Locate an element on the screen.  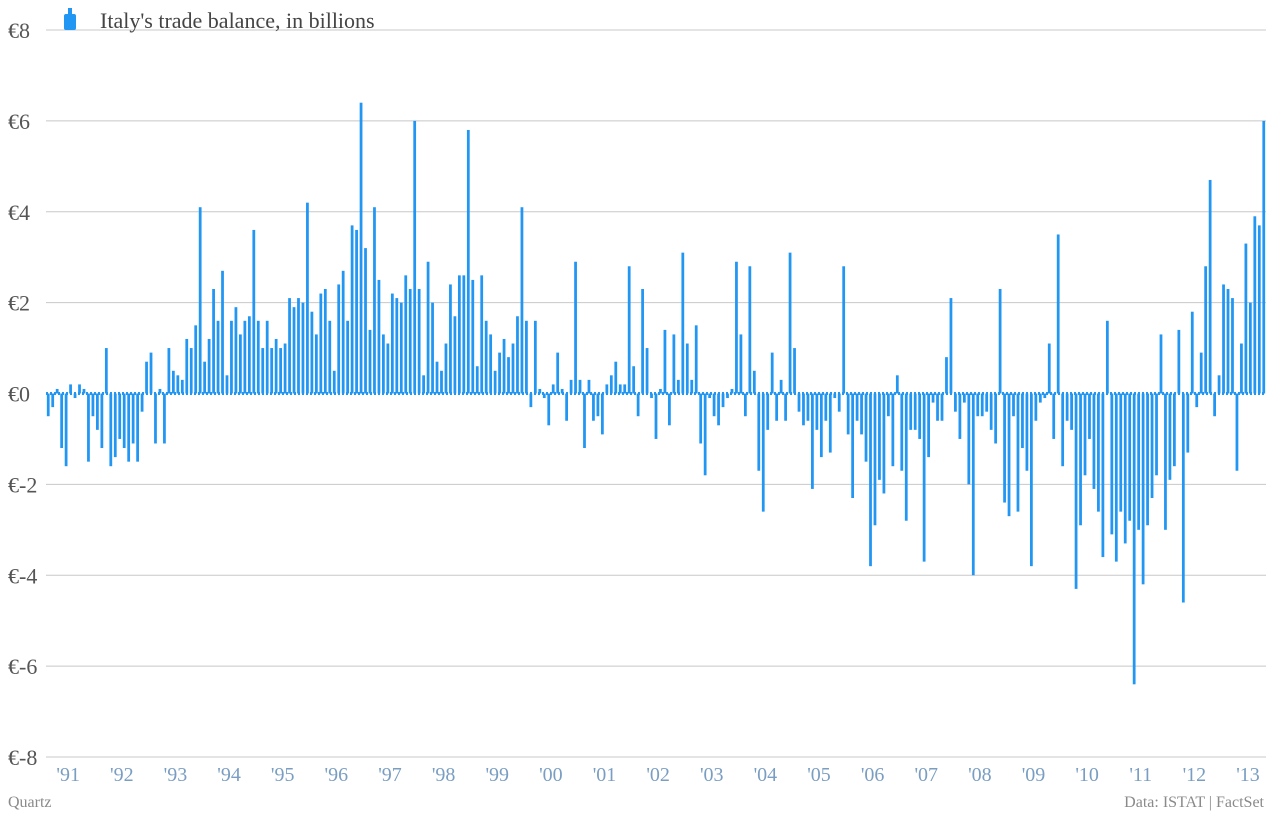
credit-label: Quartz is located at coordinates (30, 802).